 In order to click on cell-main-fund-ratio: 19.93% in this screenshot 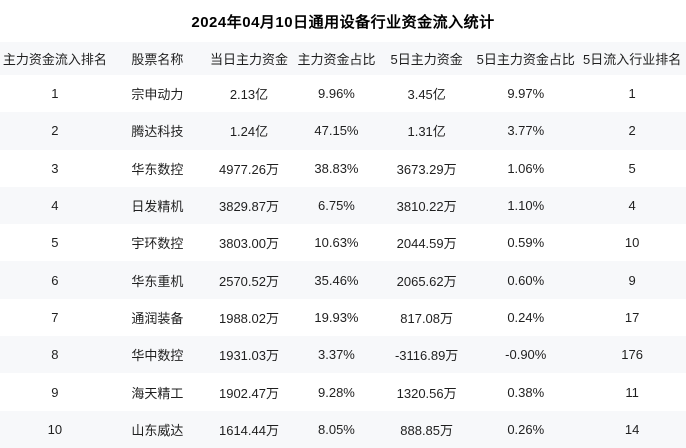, I will do `click(336, 317)`.